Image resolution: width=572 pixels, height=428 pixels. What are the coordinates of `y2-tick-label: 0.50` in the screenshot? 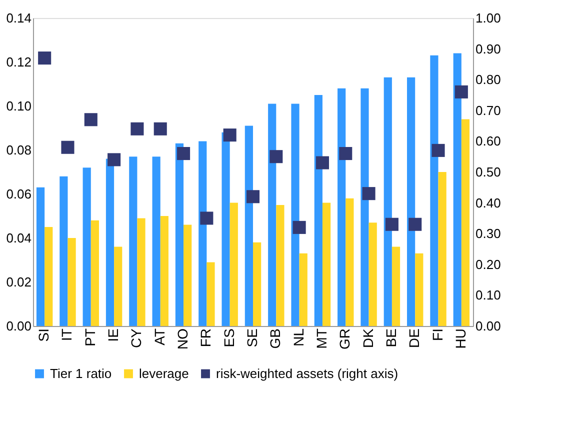 It's located at (488, 172).